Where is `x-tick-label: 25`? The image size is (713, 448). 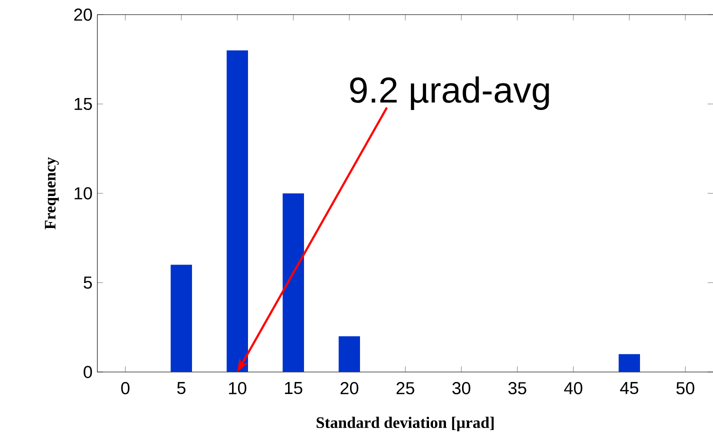
x-tick-label: 25 is located at coordinates (405, 388).